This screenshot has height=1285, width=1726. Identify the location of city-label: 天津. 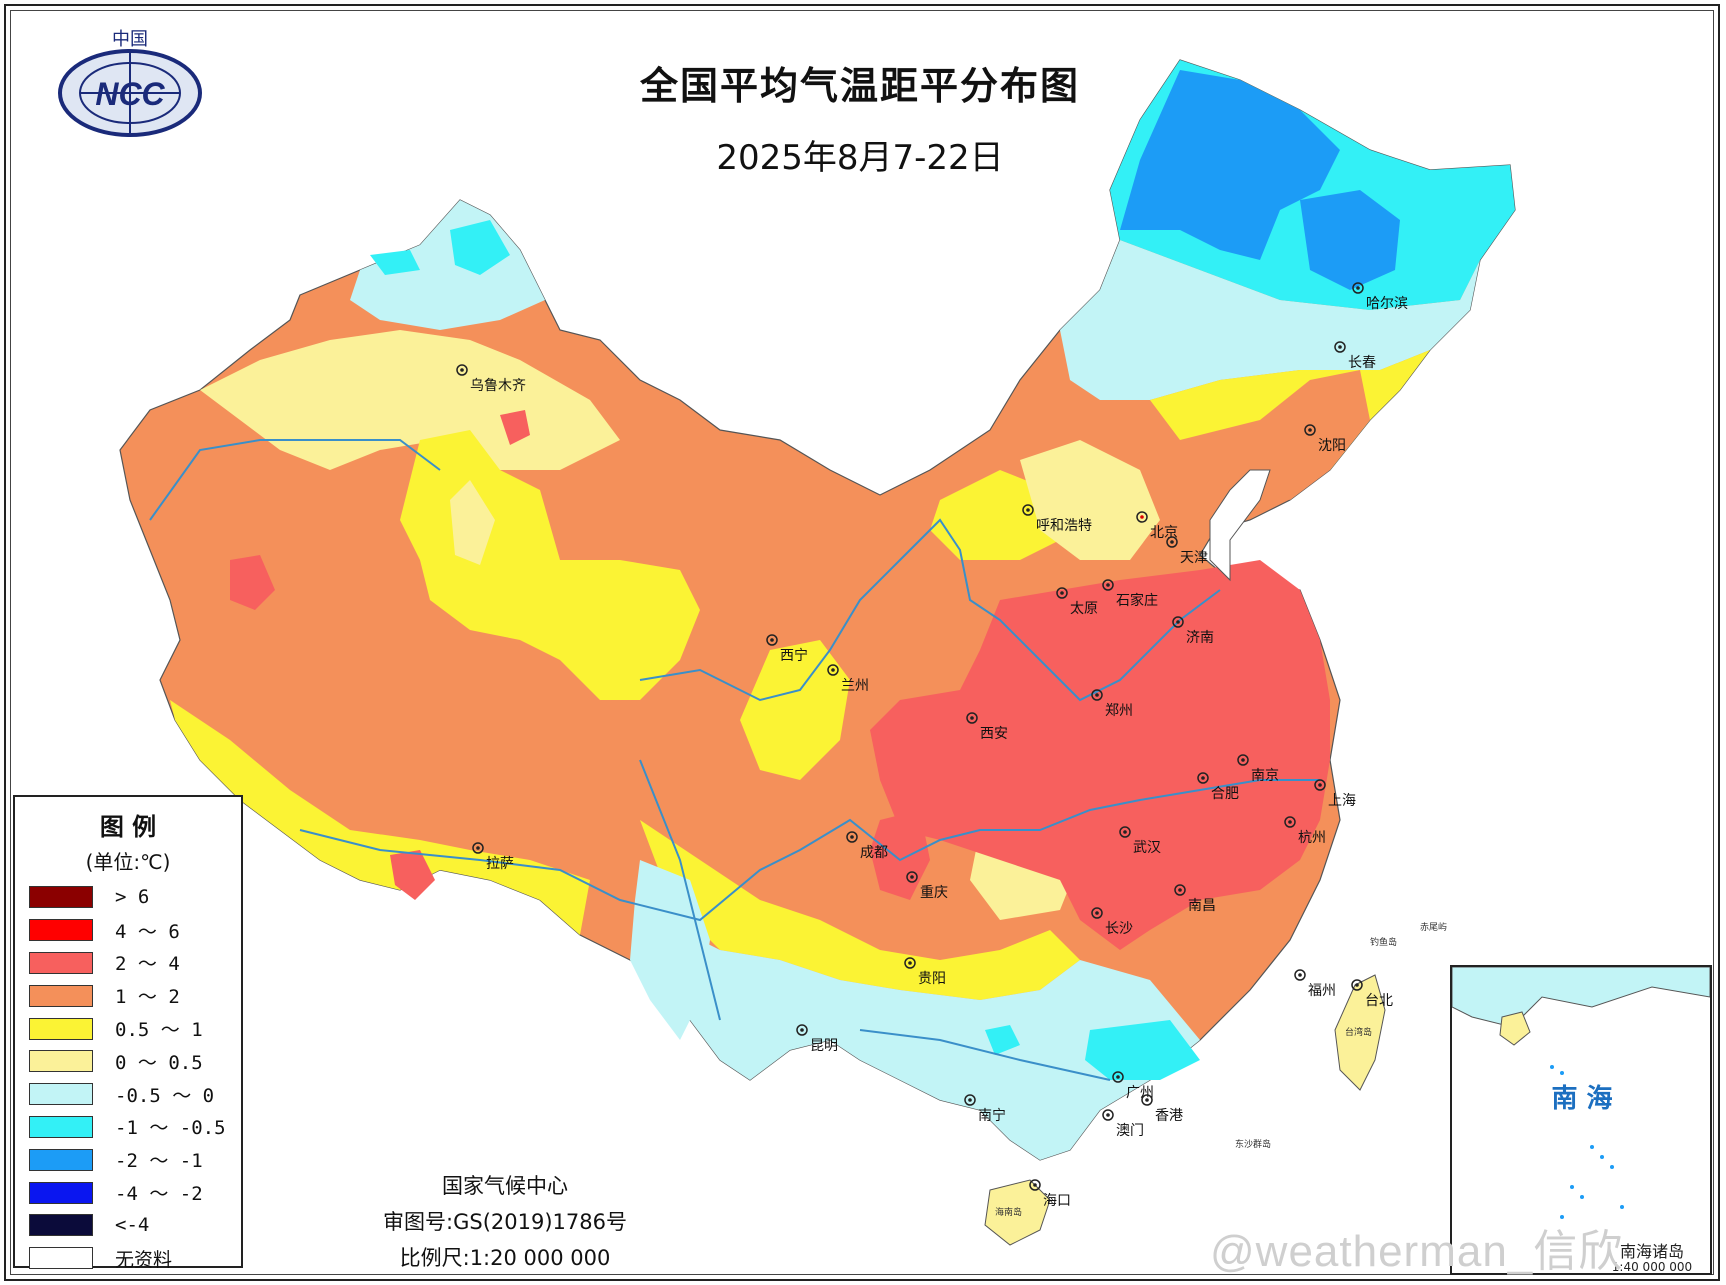
(1194, 558).